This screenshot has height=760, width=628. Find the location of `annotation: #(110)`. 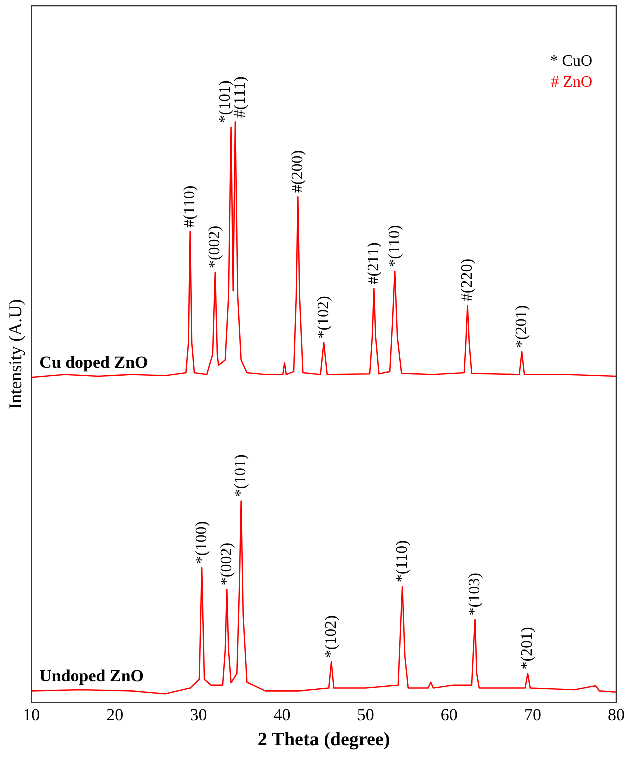

annotation: #(110) is located at coordinates (190, 207).